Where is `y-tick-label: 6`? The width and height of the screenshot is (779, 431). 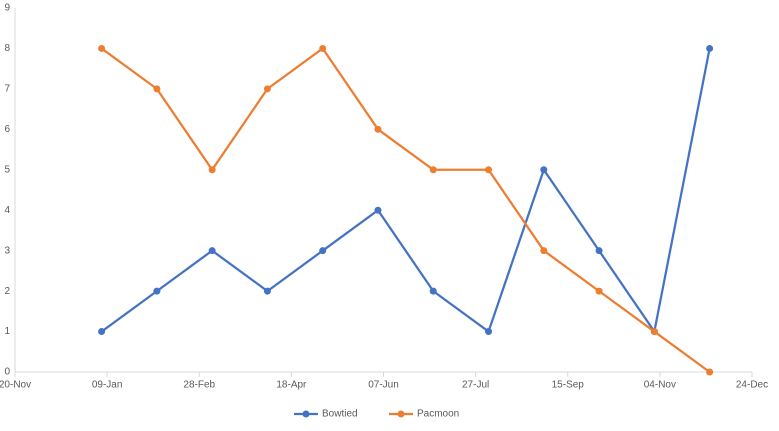 y-tick-label: 6 is located at coordinates (7, 129).